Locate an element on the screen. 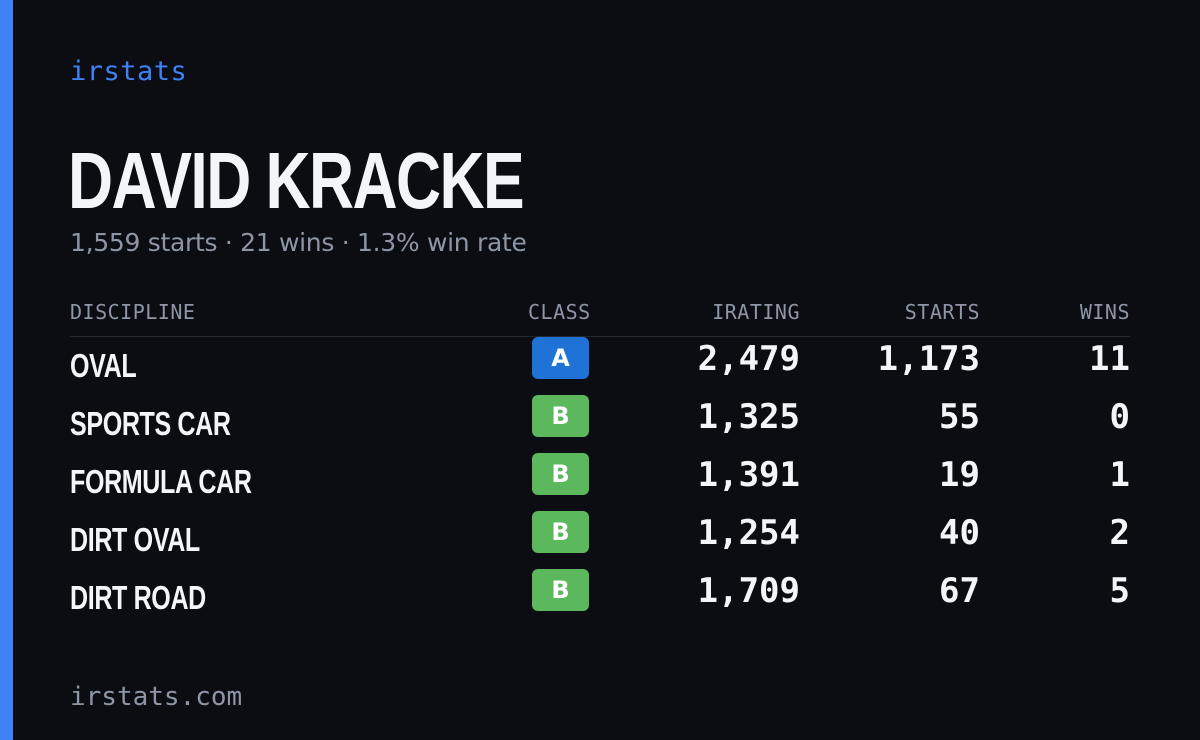  brand-logo-text: irstats is located at coordinates (129, 71).